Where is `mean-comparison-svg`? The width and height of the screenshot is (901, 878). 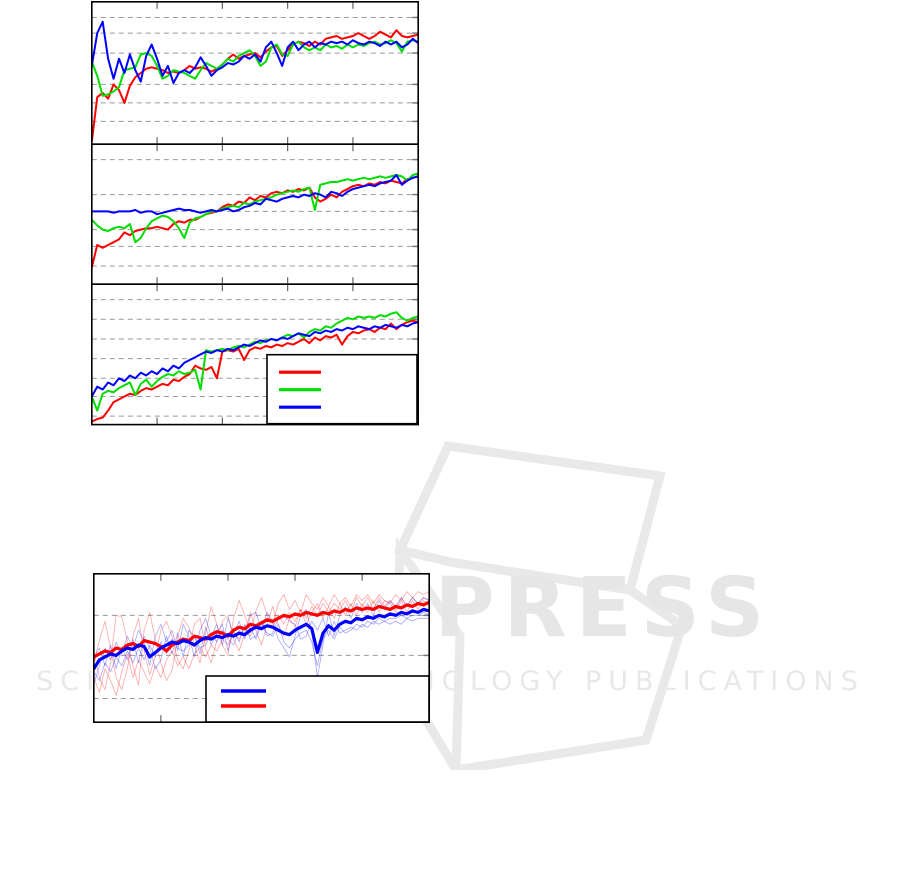 mean-comparison-svg is located at coordinates (261, 648).